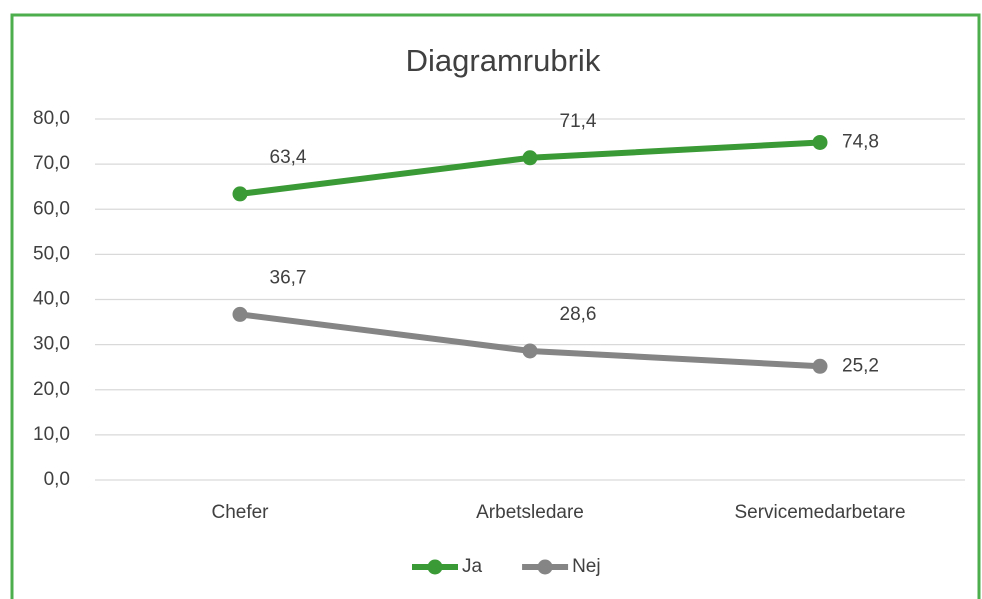 This screenshot has width=982, height=599. I want to click on data-label: 74,8, so click(860, 141).